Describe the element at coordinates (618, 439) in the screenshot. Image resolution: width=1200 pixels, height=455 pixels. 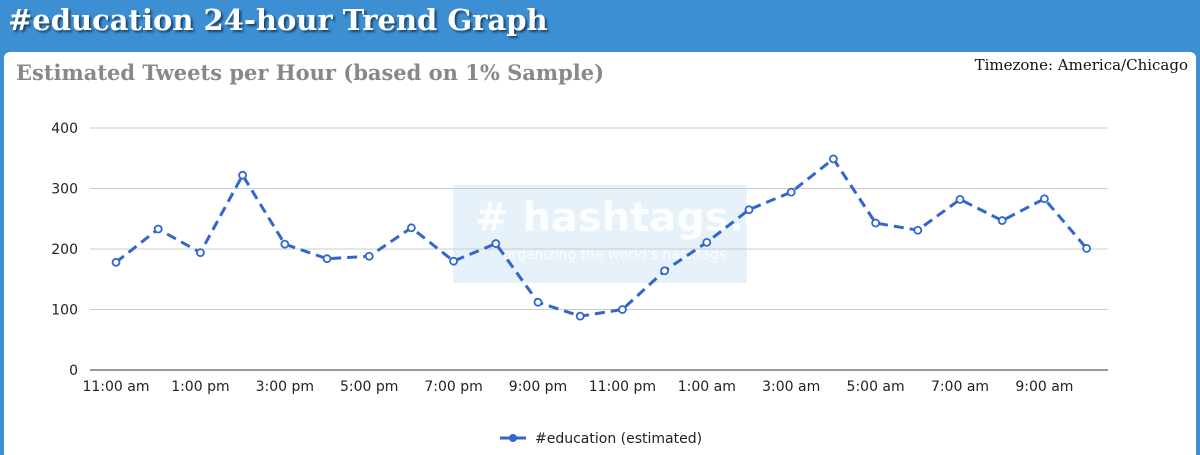
I see `legend-label: #education (estimated)` at that location.